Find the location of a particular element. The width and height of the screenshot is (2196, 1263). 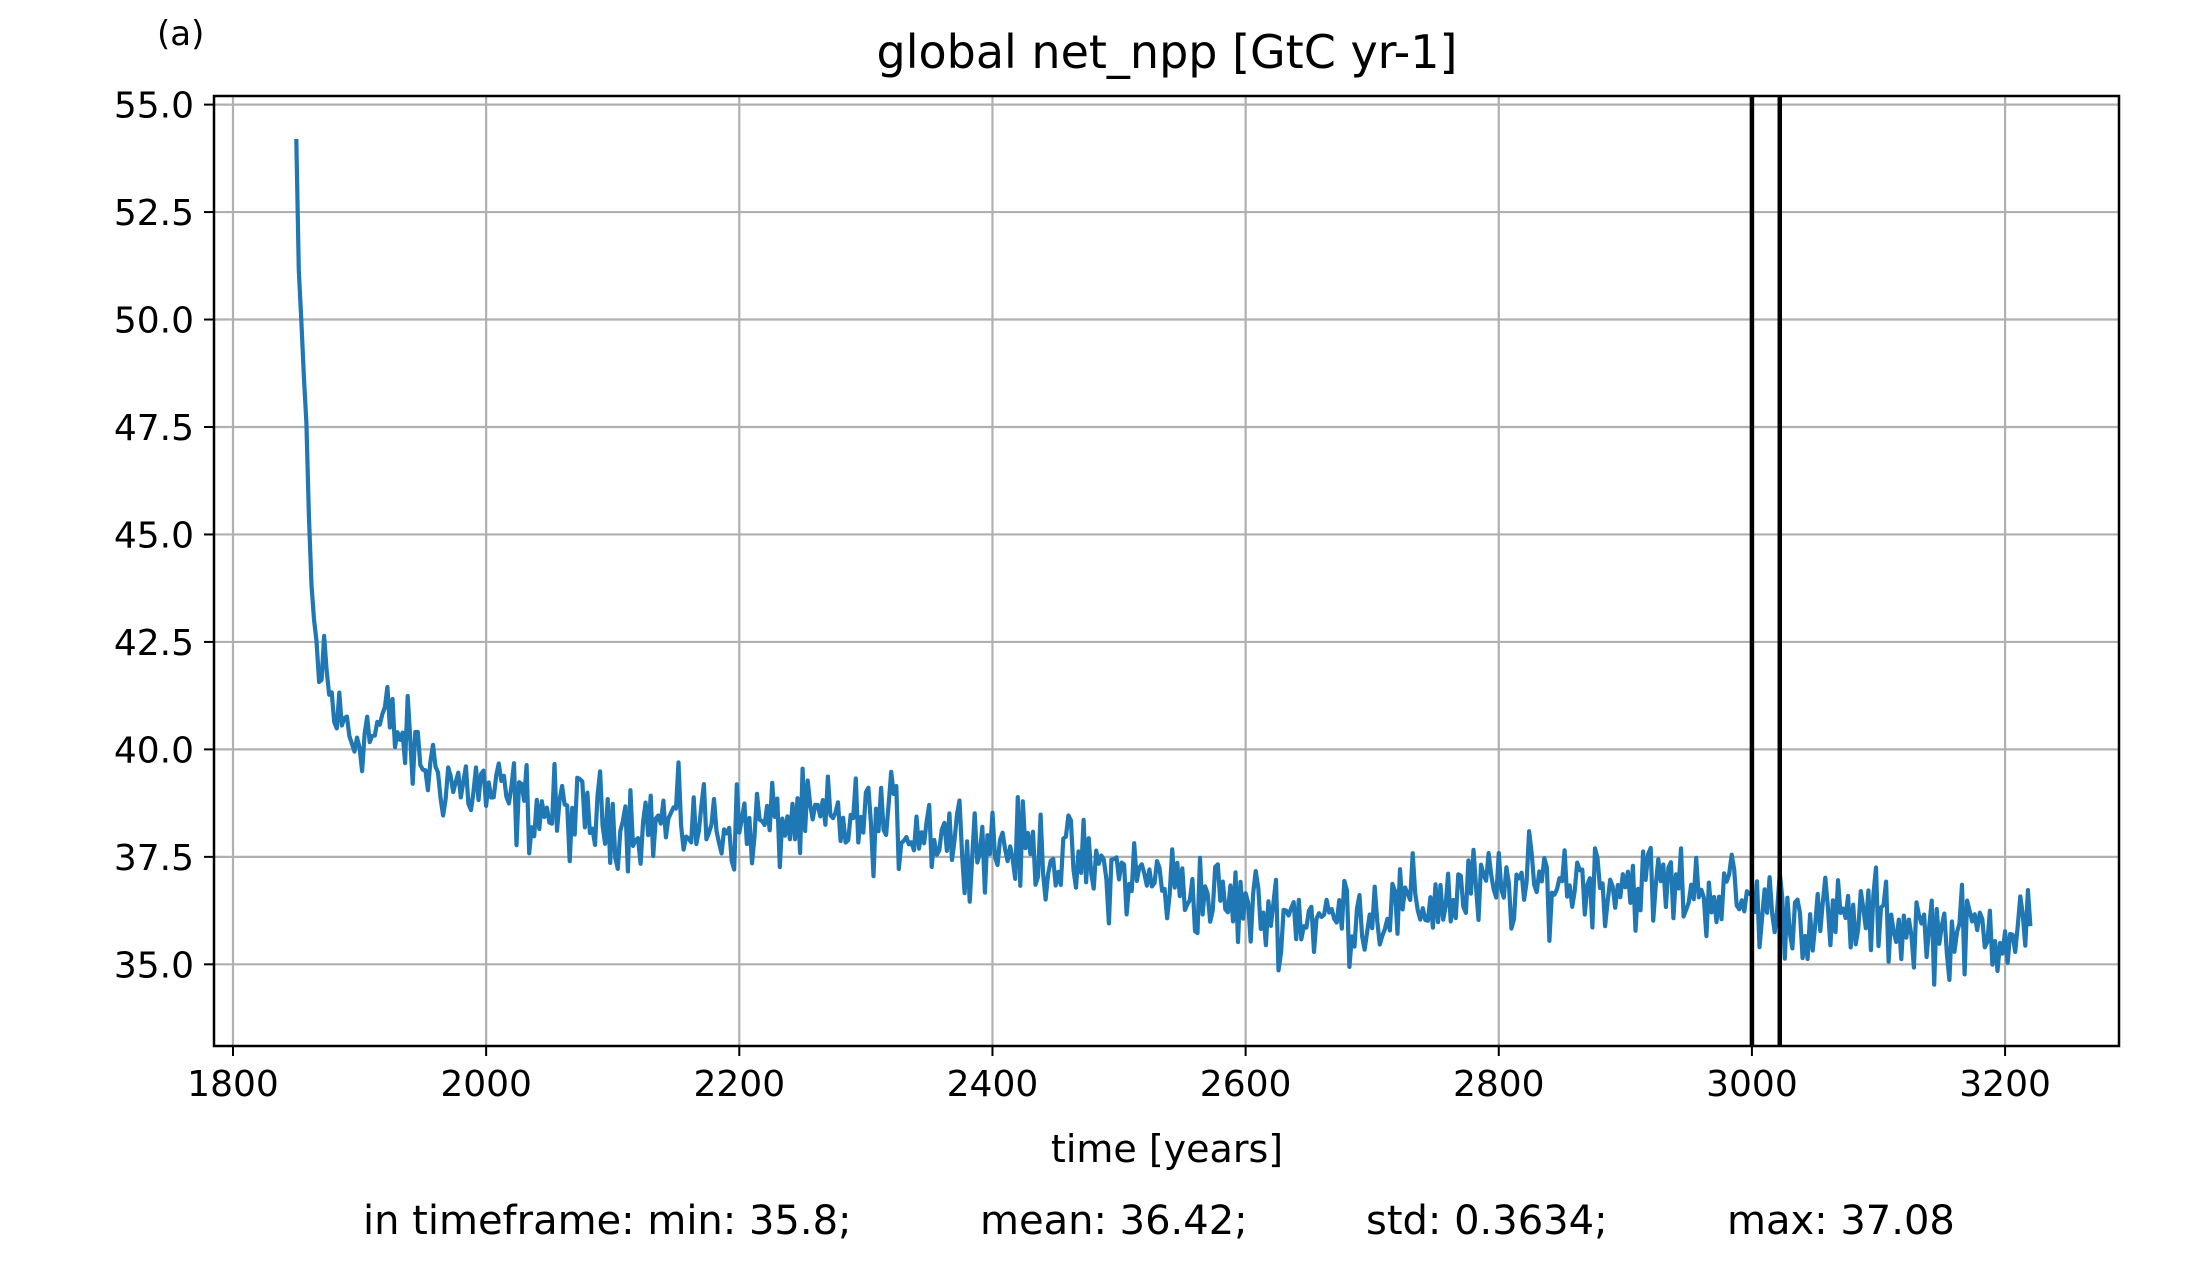

y-tick-label: 50.0 is located at coordinates (154, 321).